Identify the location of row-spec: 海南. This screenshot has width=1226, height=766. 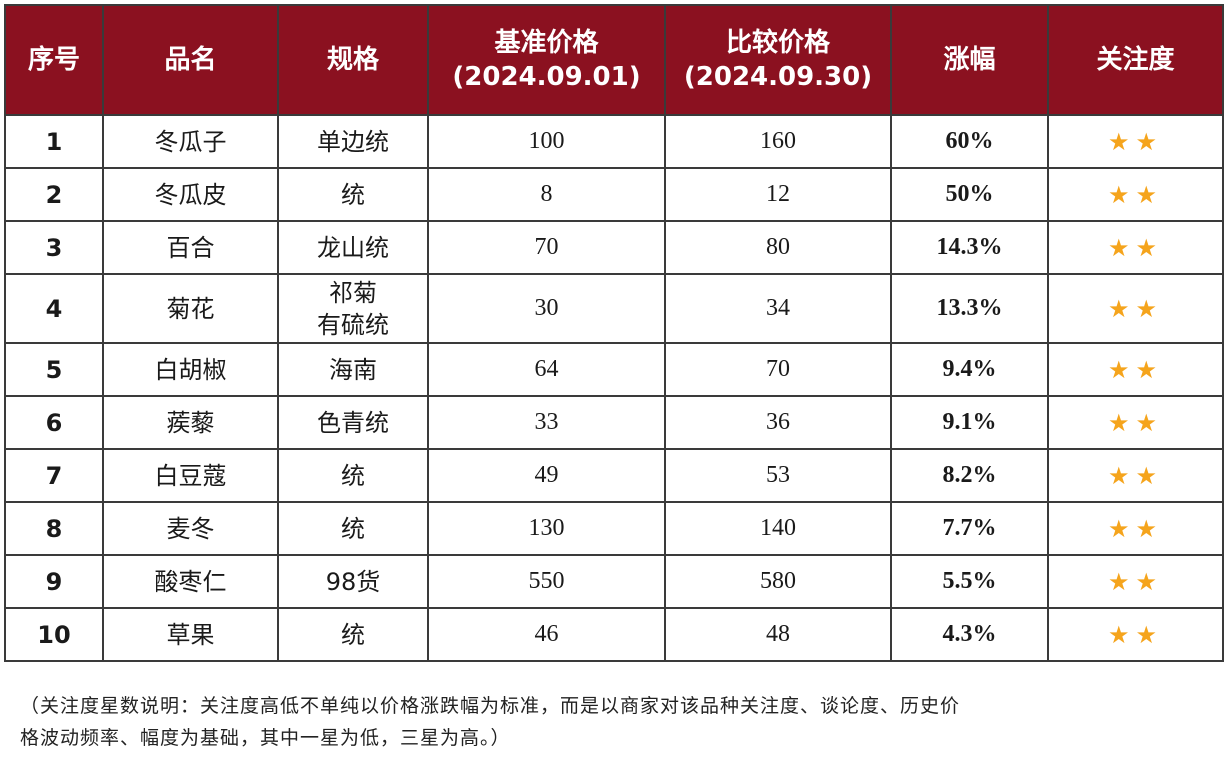
(353, 369).